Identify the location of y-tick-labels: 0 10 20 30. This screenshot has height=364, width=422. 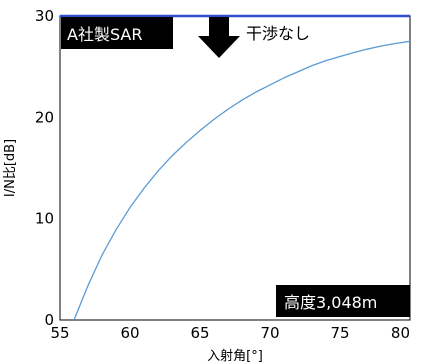
(44, 168).